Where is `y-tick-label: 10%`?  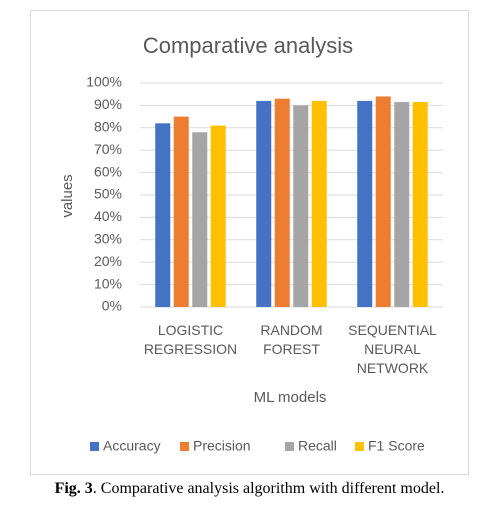 y-tick-label: 10% is located at coordinates (108, 283).